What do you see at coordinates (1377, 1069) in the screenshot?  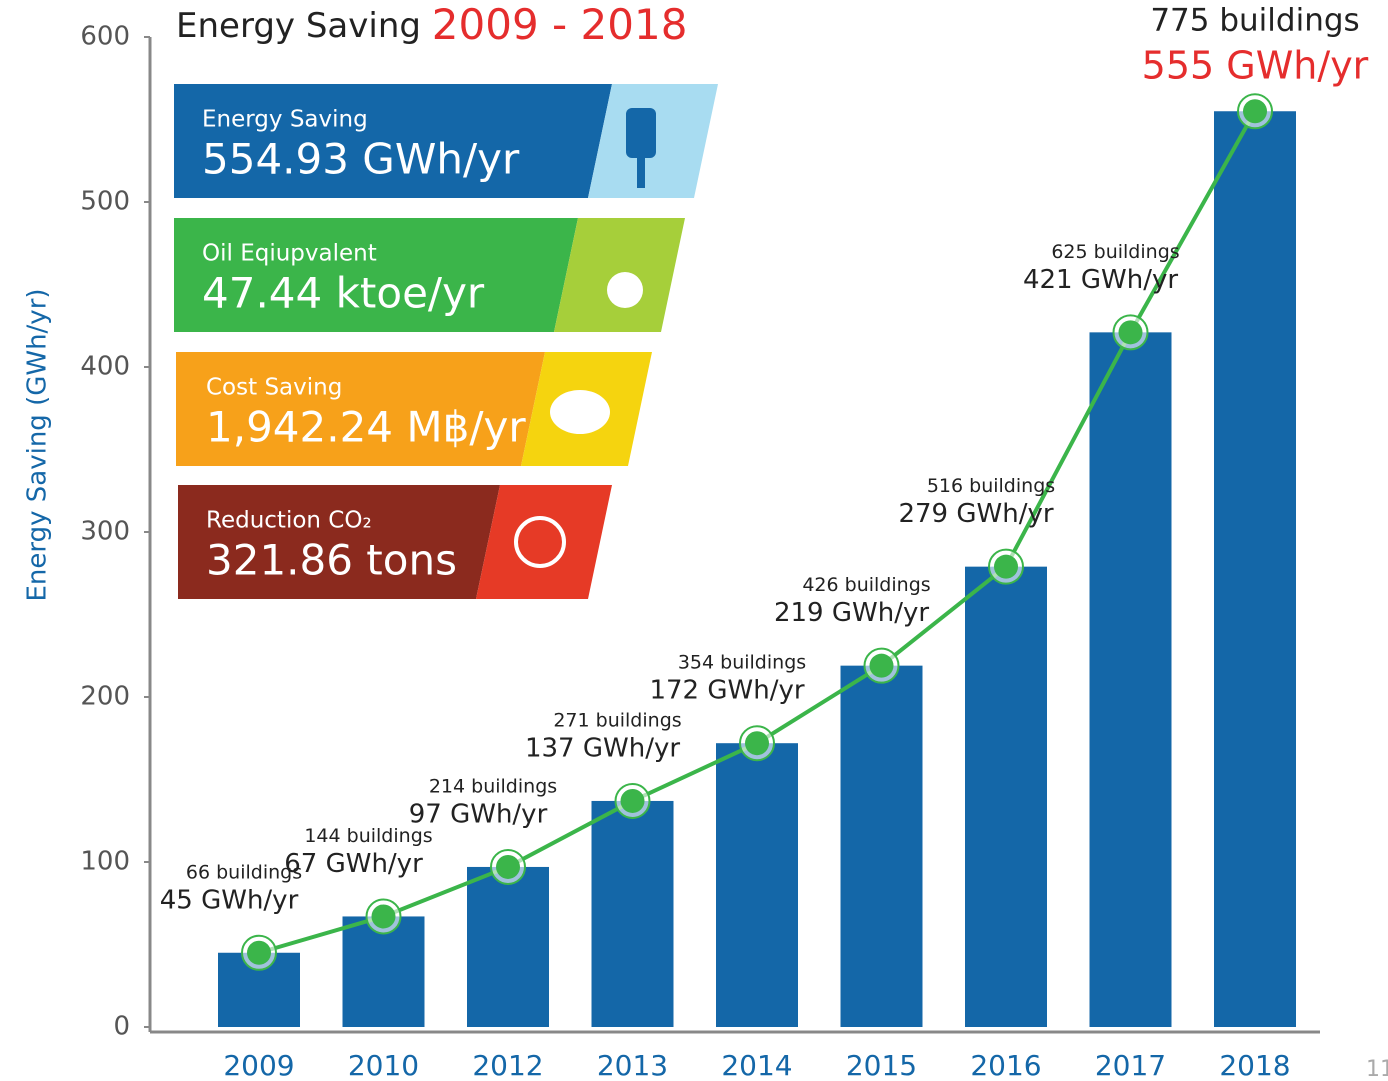 I see `page-number: 11` at bounding box center [1377, 1069].